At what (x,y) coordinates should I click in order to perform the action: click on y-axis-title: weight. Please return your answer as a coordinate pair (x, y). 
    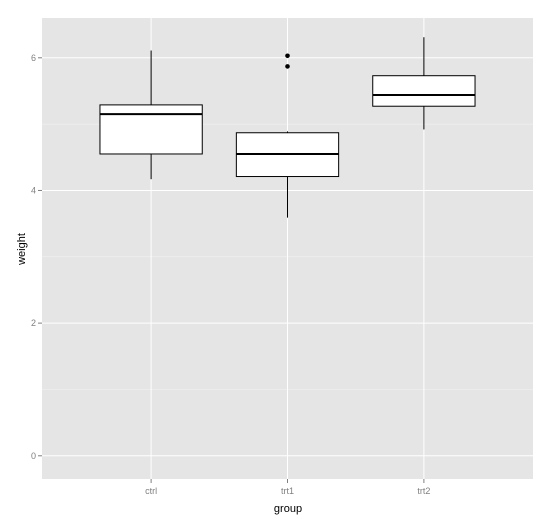
    Looking at the image, I should click on (22, 249).